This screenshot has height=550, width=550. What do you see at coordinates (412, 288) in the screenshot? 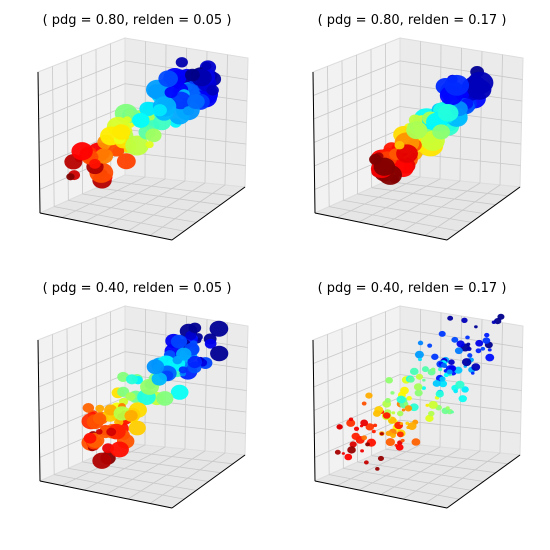
I see `panel-title: ( pdg = 0.40, relden = 0.17 )` at bounding box center [412, 288].